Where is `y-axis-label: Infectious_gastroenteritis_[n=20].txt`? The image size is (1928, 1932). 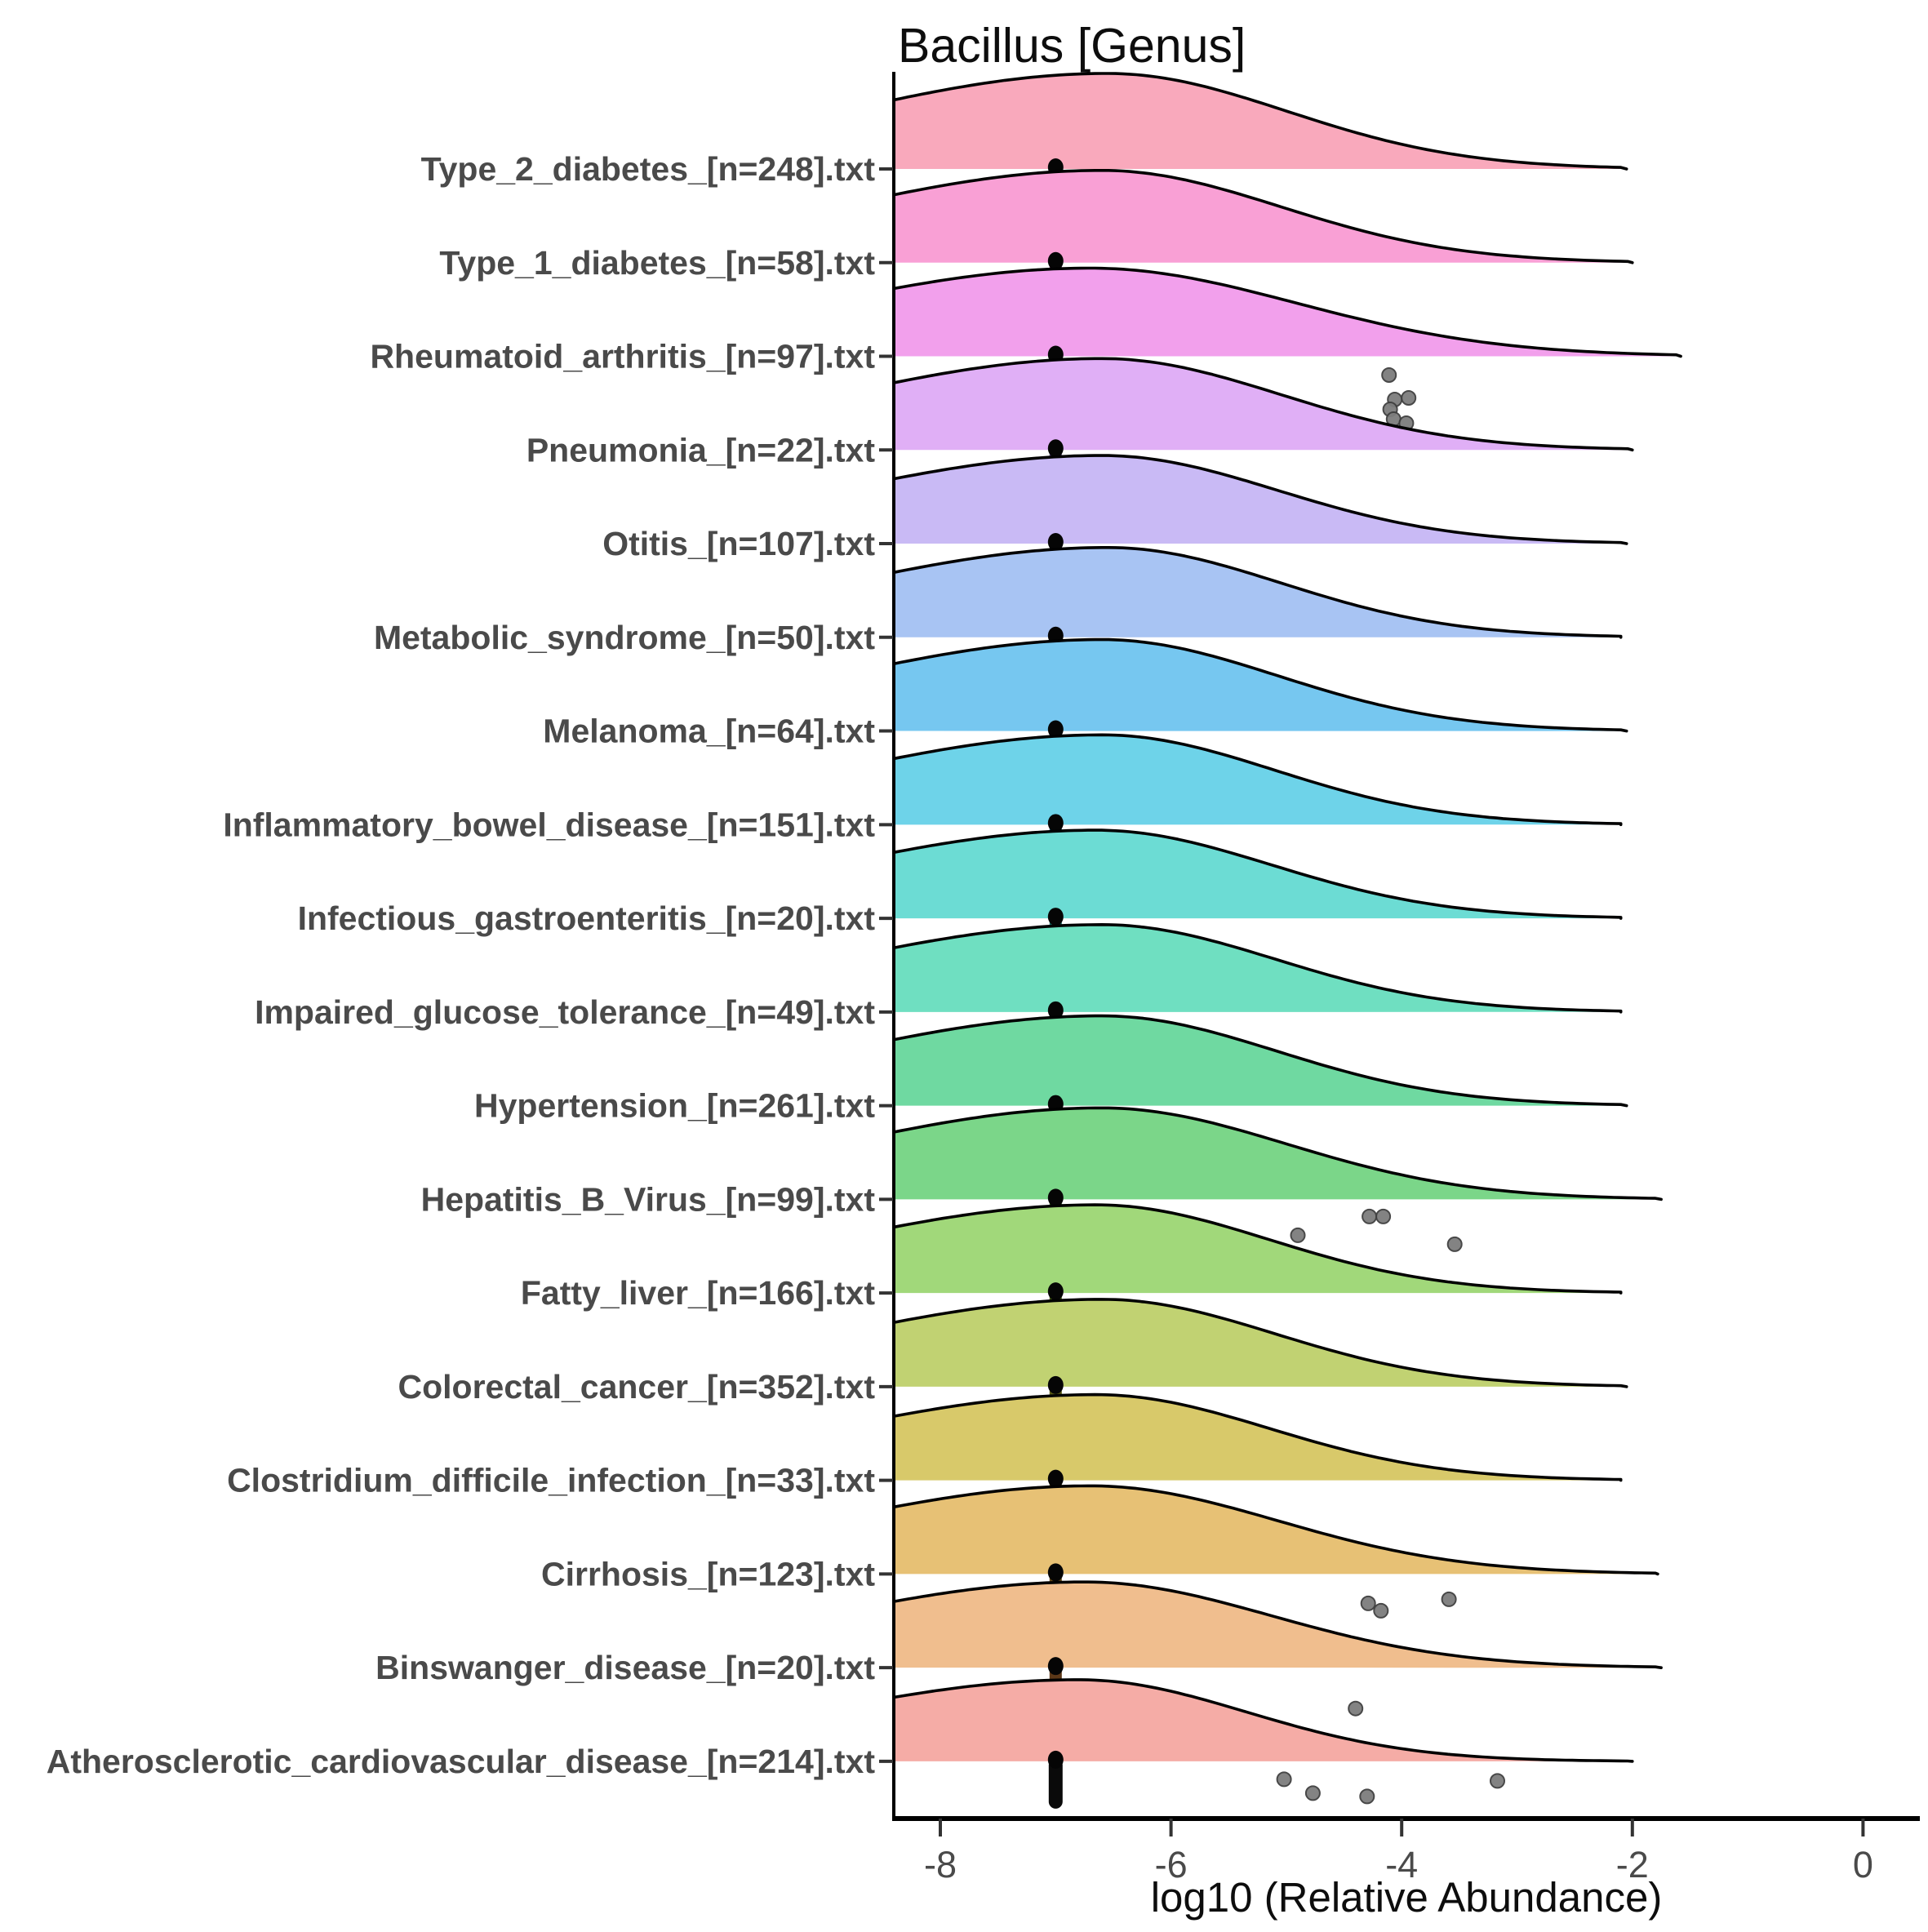 y-axis-label: Infectious_gastroenteritis_[n=20].txt is located at coordinates (587, 918).